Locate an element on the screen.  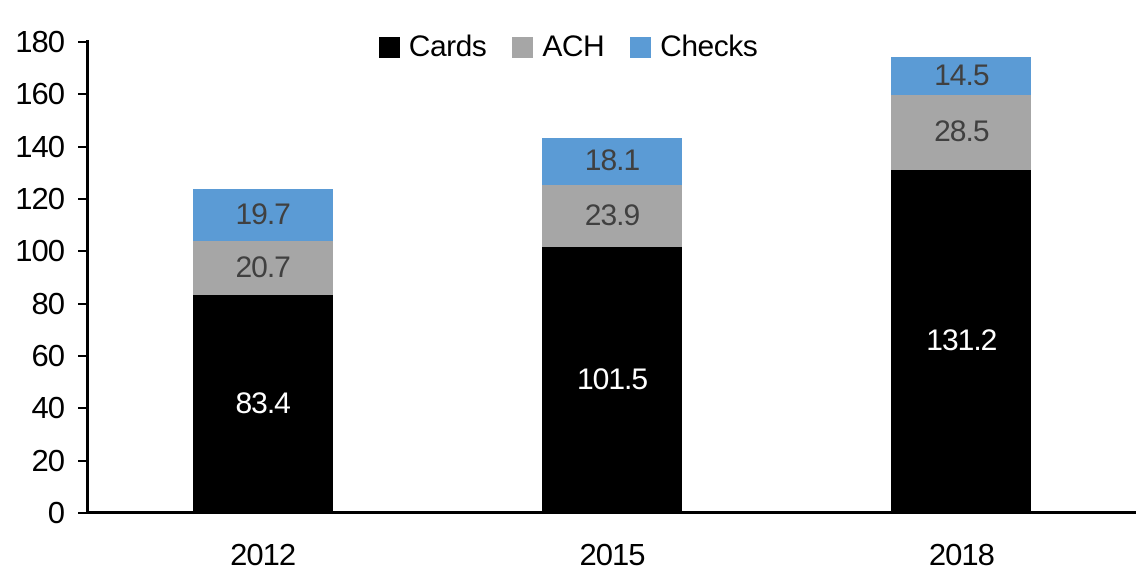
segment-ach-2012: 20.7 is located at coordinates (262, 267).